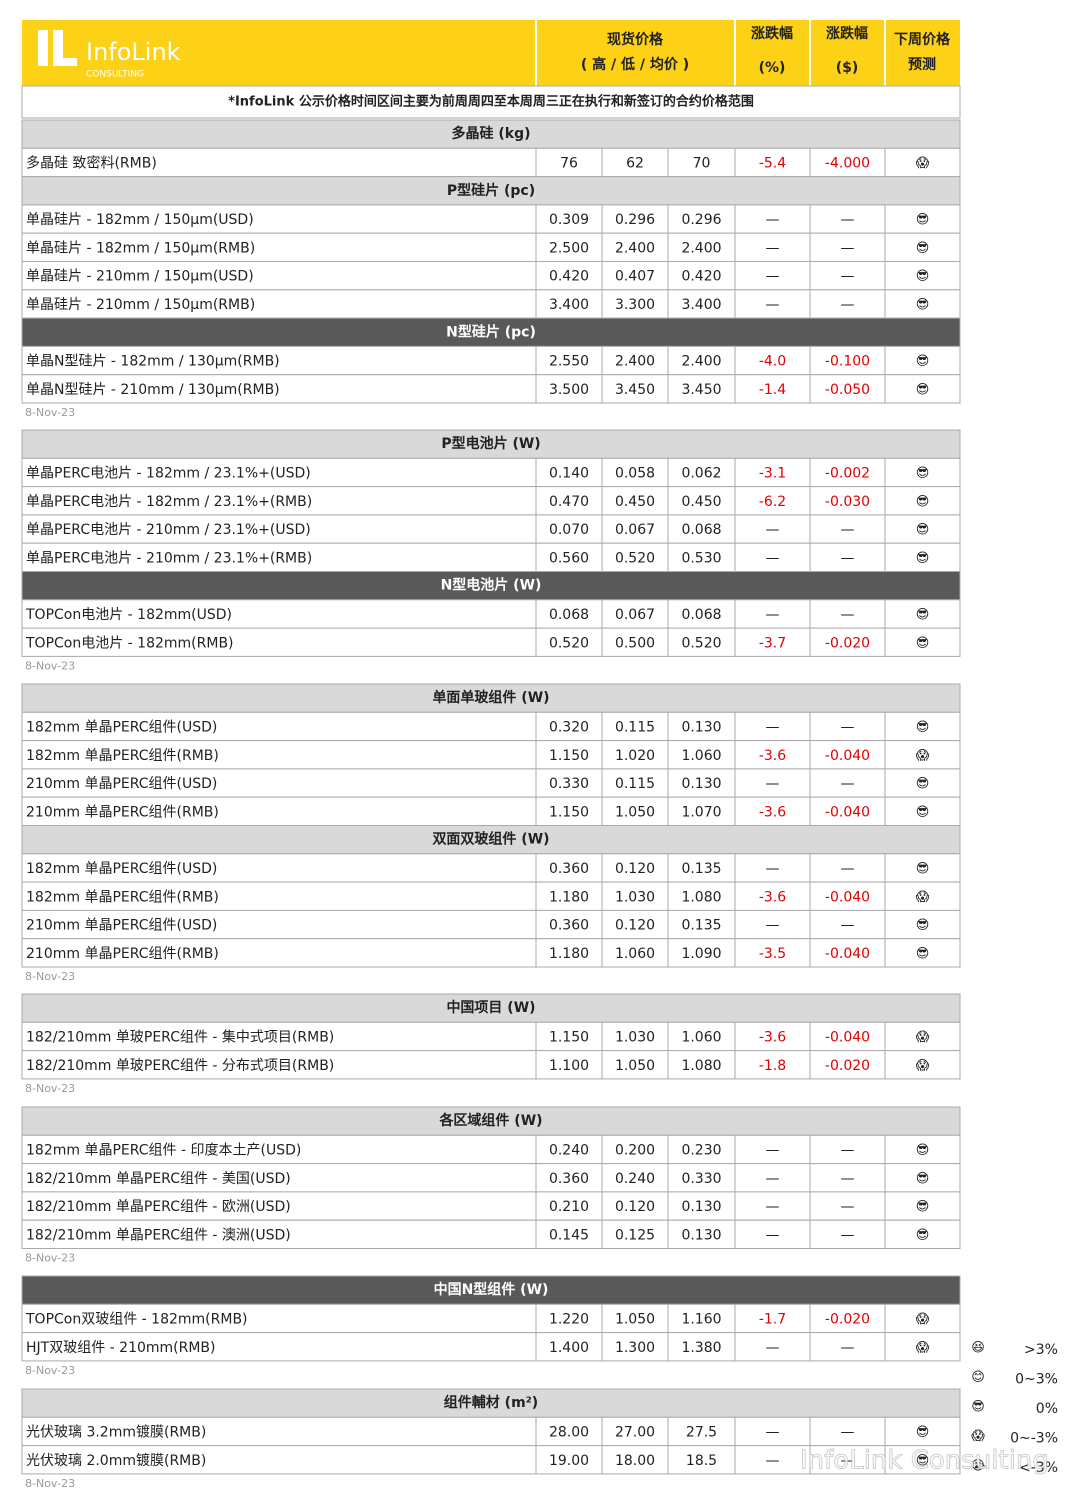  What do you see at coordinates (129, 643) in the screenshot?
I see `row-name: TOPCon电池片 - 182mm(RMB)` at bounding box center [129, 643].